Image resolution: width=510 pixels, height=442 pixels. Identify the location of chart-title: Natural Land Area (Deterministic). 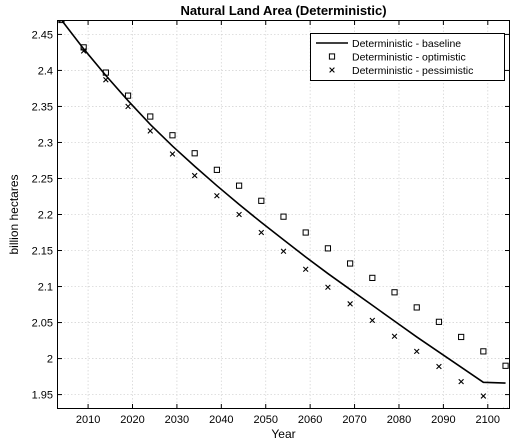
(283, 10).